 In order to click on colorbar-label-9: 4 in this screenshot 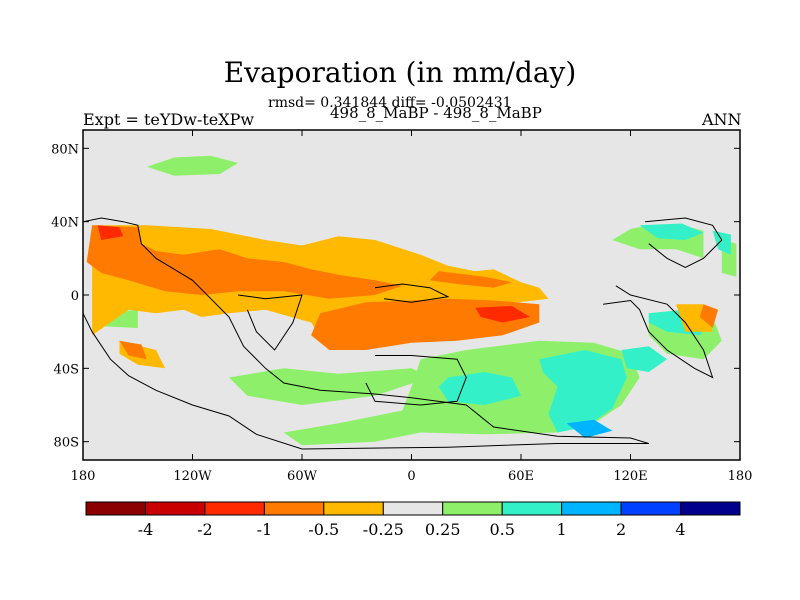, I will do `click(680, 529)`.